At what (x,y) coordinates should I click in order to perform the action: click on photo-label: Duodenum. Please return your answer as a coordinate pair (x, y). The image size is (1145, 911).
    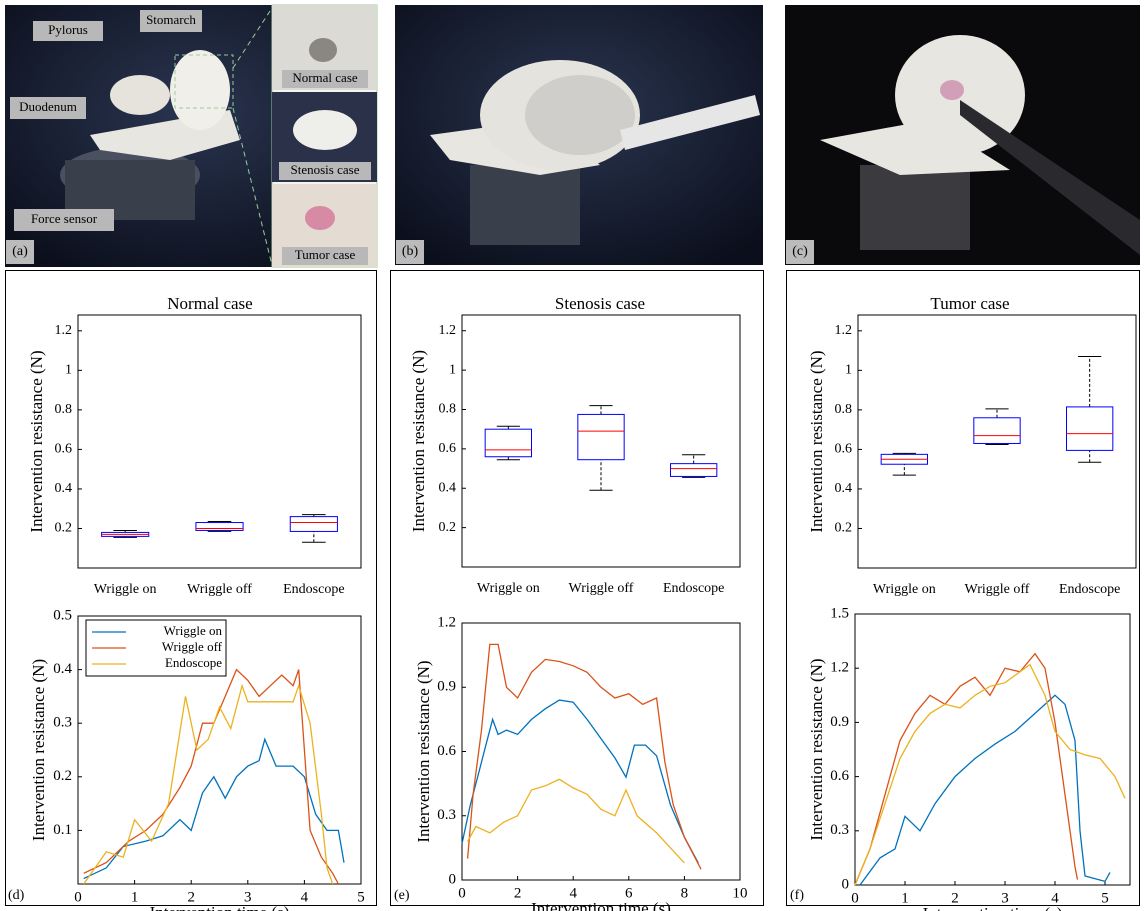
    Looking at the image, I should click on (48, 106).